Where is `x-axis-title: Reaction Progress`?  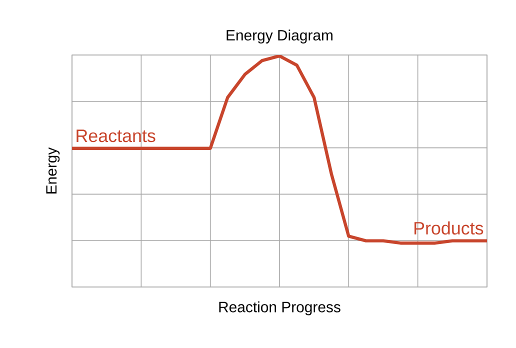 x-axis-title: Reaction Progress is located at coordinates (279, 308).